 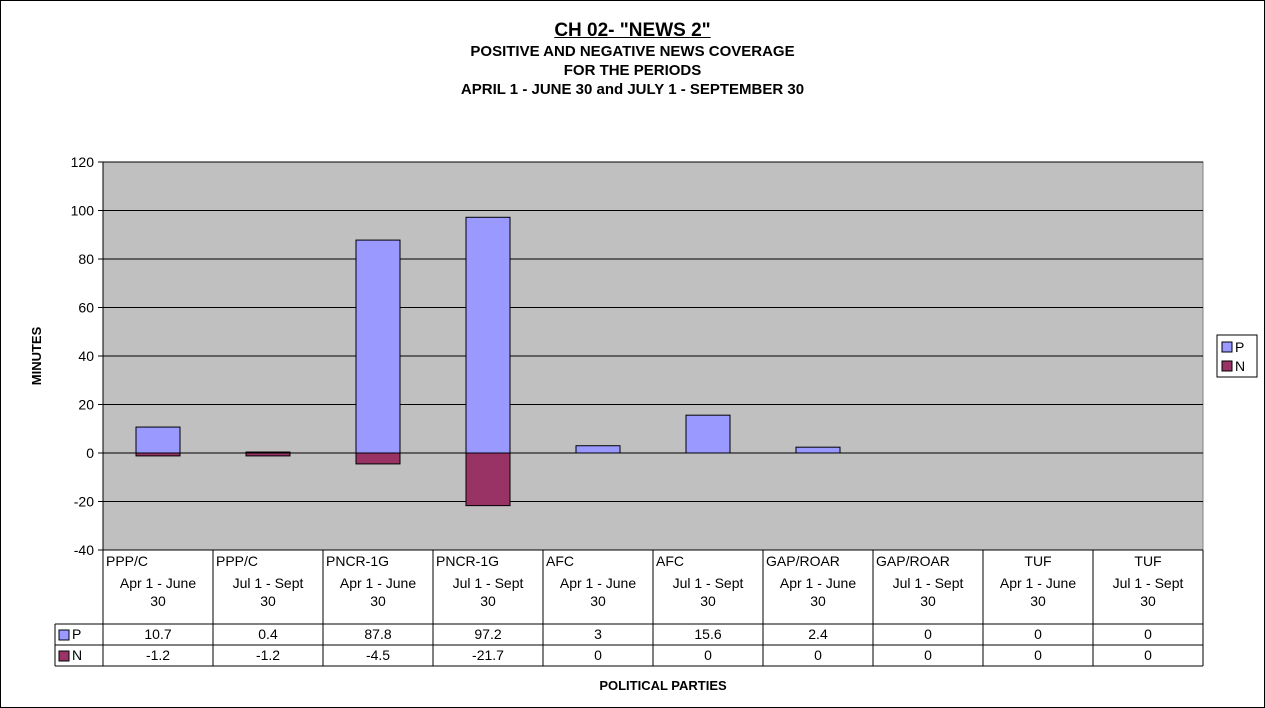 I want to click on y-axis-title: MINUTES, so click(x=36, y=355).